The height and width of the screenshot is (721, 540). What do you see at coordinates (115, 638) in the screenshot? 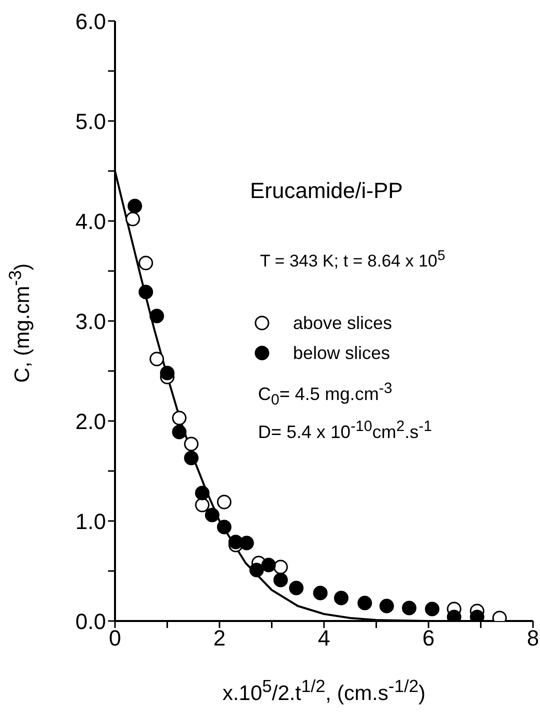
I see `x-tick-label: 0` at bounding box center [115, 638].